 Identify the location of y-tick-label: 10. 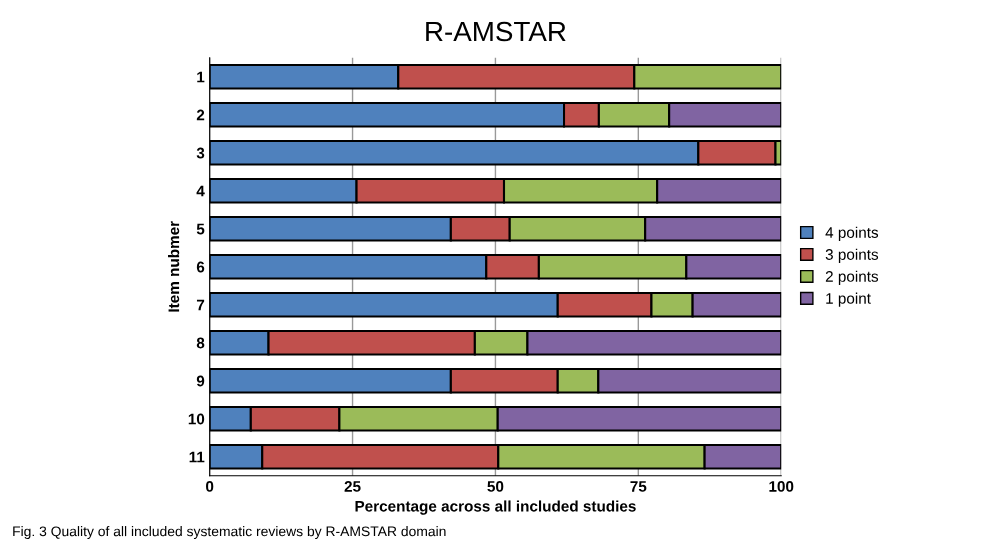
(196, 419).